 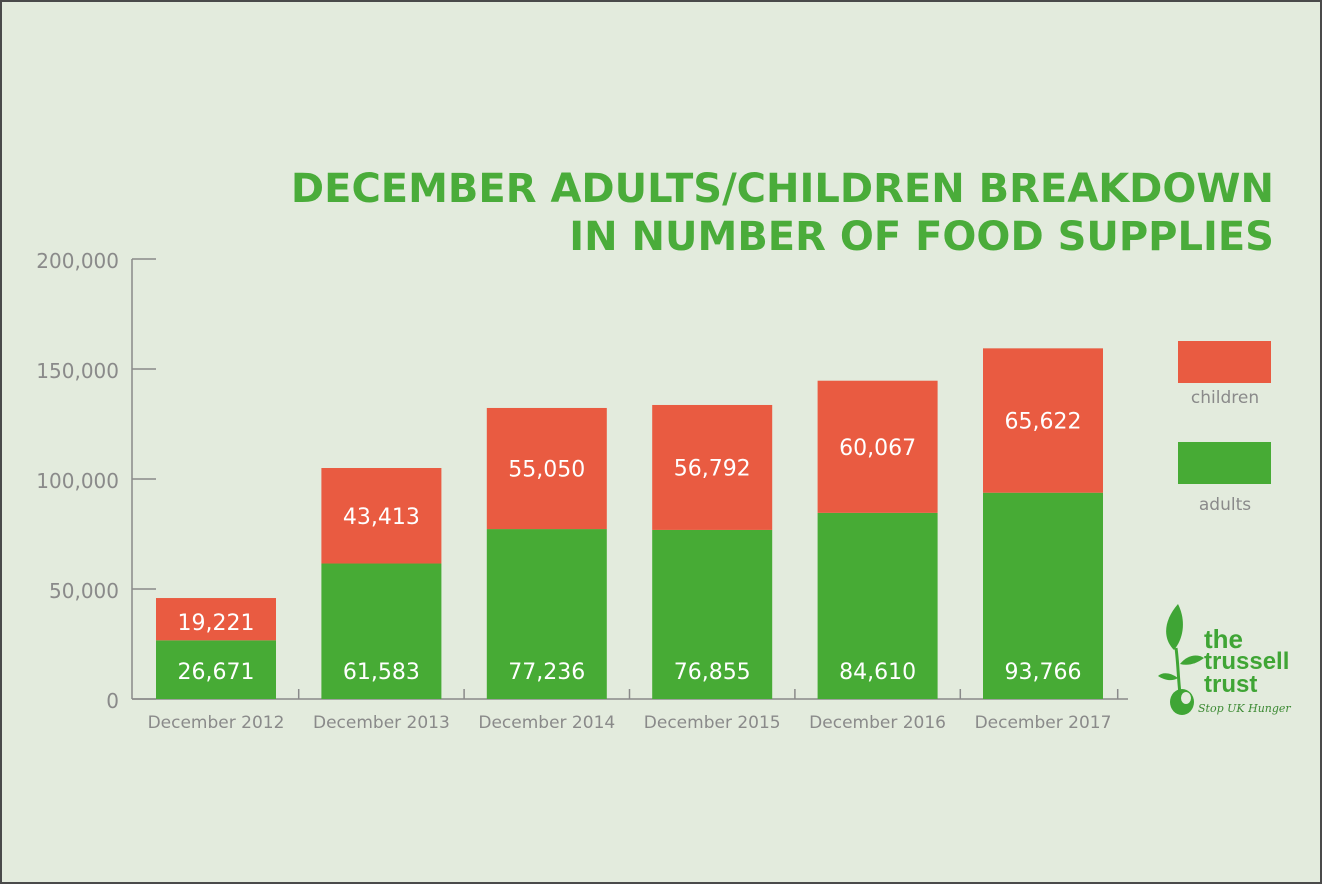 I want to click on data-label-adults: 77,236, so click(x=546, y=672).